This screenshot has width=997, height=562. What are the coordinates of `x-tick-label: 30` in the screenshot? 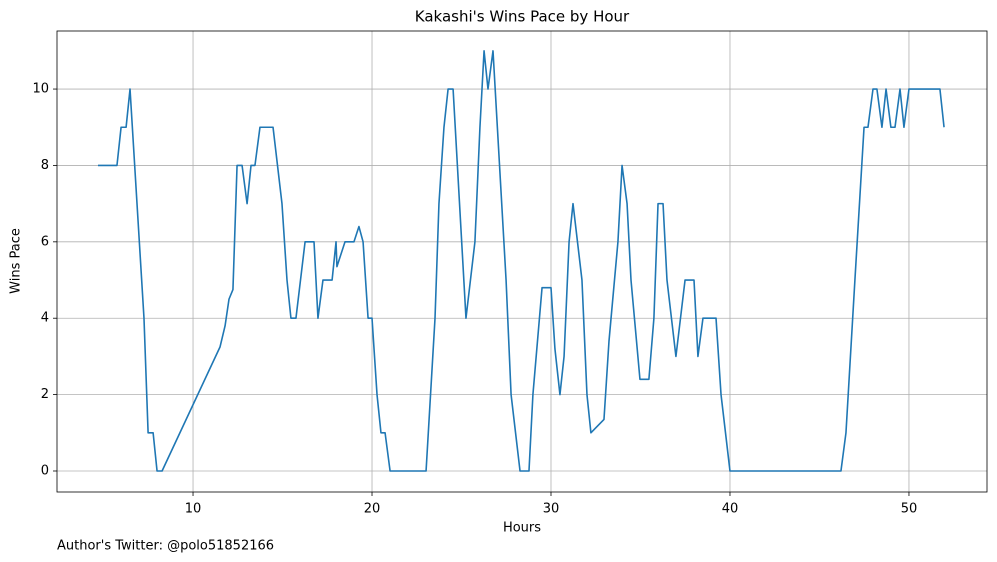 It's located at (551, 509).